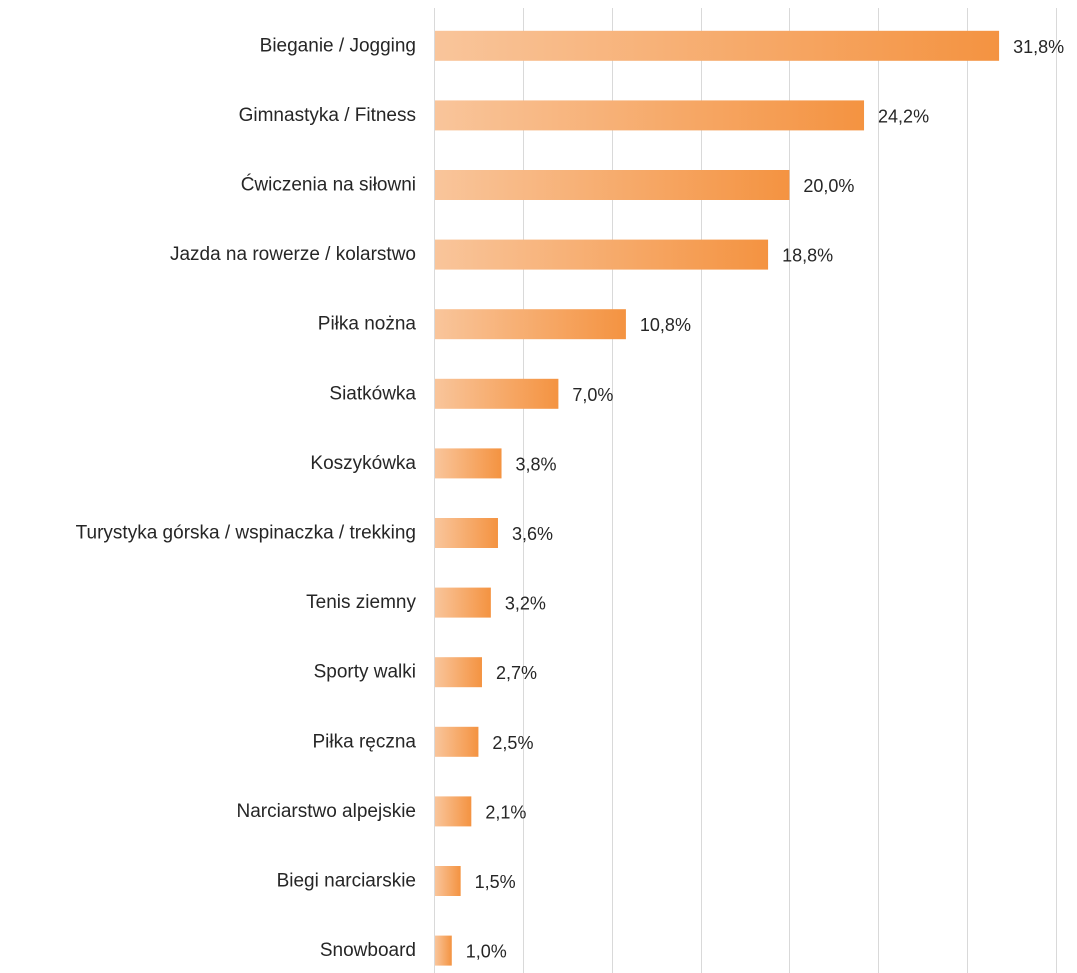 This screenshot has height=973, width=1077. Describe the element at coordinates (367, 324) in the screenshot. I see `category-label: Piłka nożna` at that location.